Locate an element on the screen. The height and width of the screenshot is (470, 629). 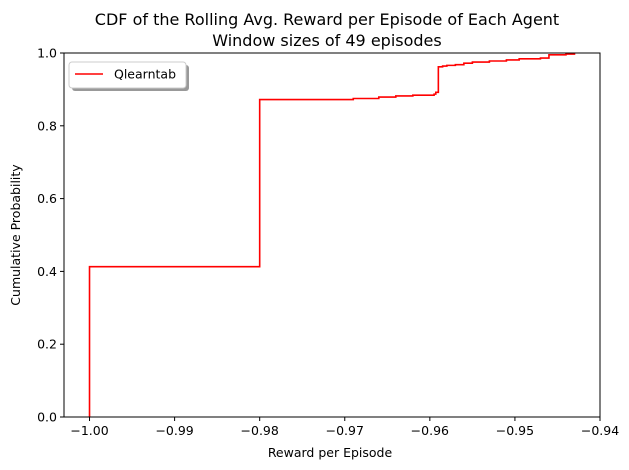
legend: Qlearntab is located at coordinates (128, 76).